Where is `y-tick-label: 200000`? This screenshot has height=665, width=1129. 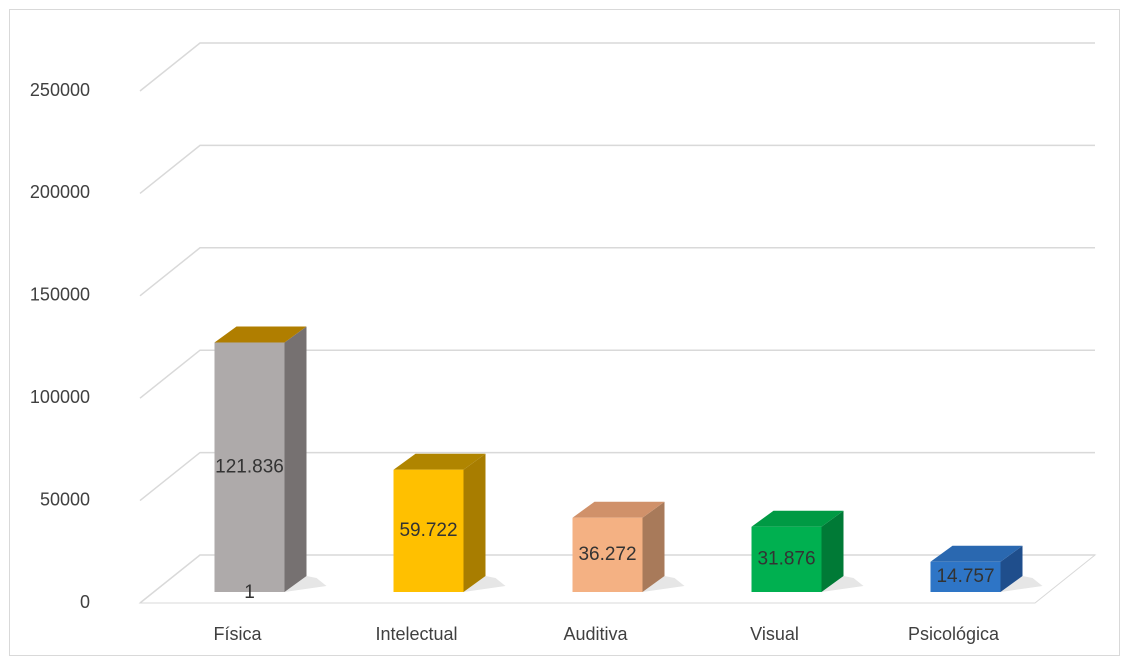 y-tick-label: 200000 is located at coordinates (60, 192).